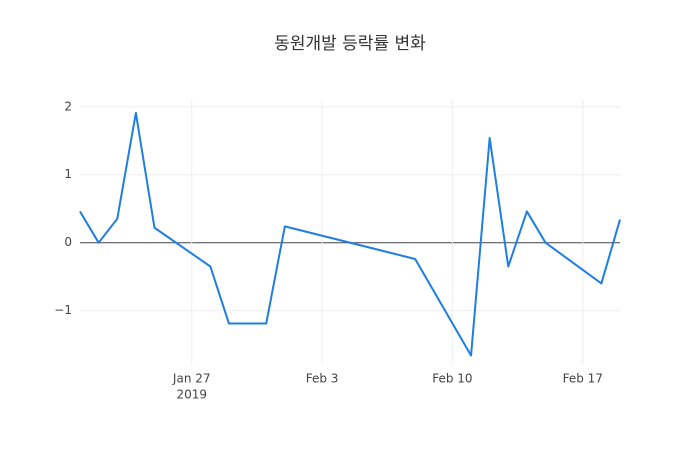  Describe the element at coordinates (191, 379) in the screenshot. I see `x-tick-label: Jan 27` at that location.